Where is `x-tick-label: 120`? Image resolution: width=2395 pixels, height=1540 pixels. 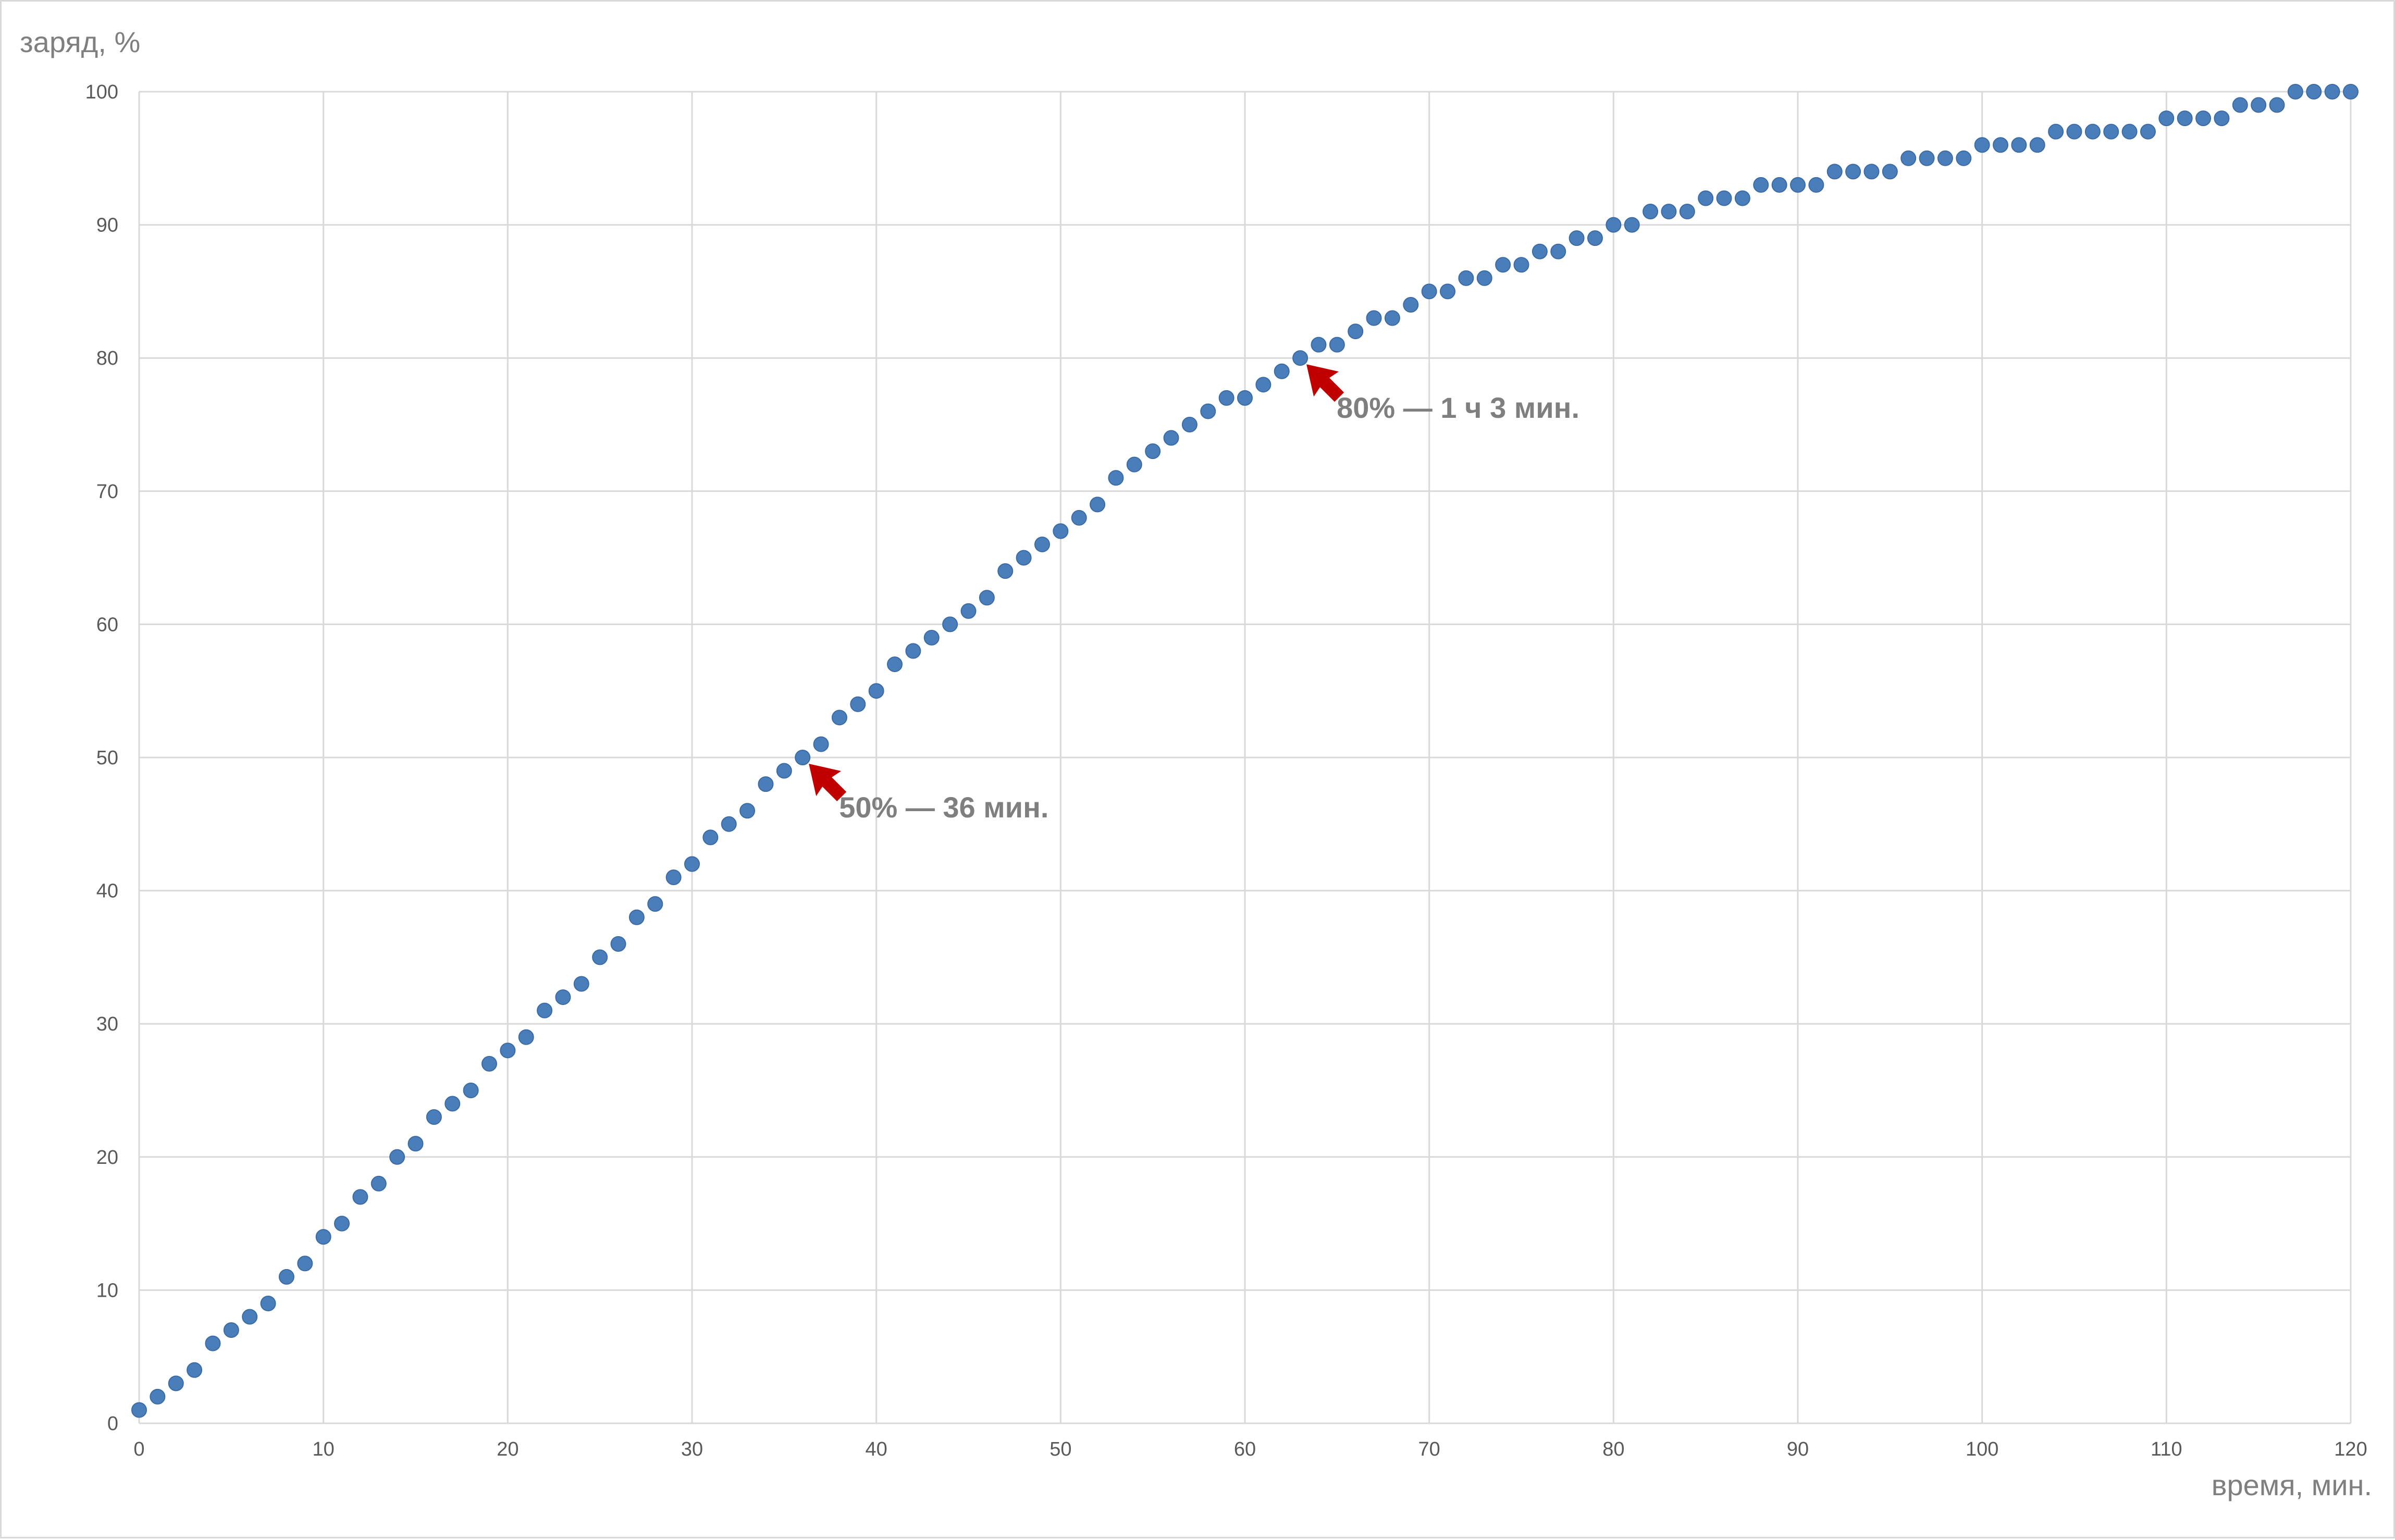 x-tick-label: 120 is located at coordinates (2351, 1449).